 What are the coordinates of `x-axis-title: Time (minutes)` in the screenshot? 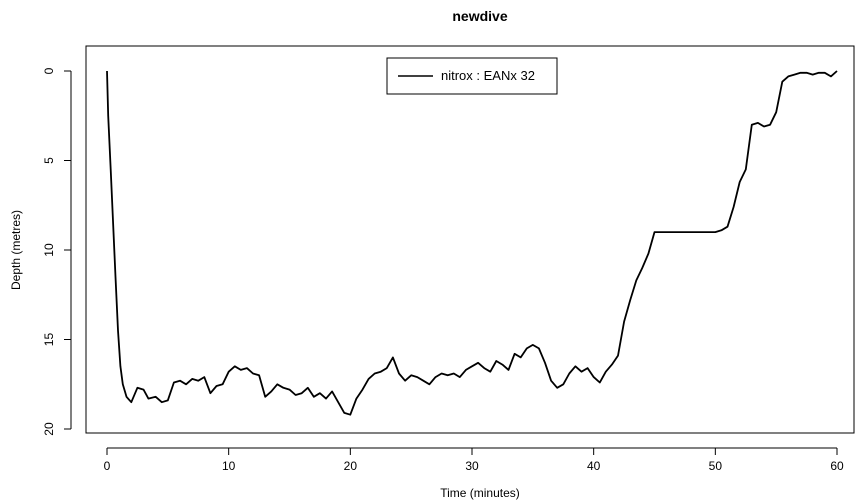 It's located at (480, 493).